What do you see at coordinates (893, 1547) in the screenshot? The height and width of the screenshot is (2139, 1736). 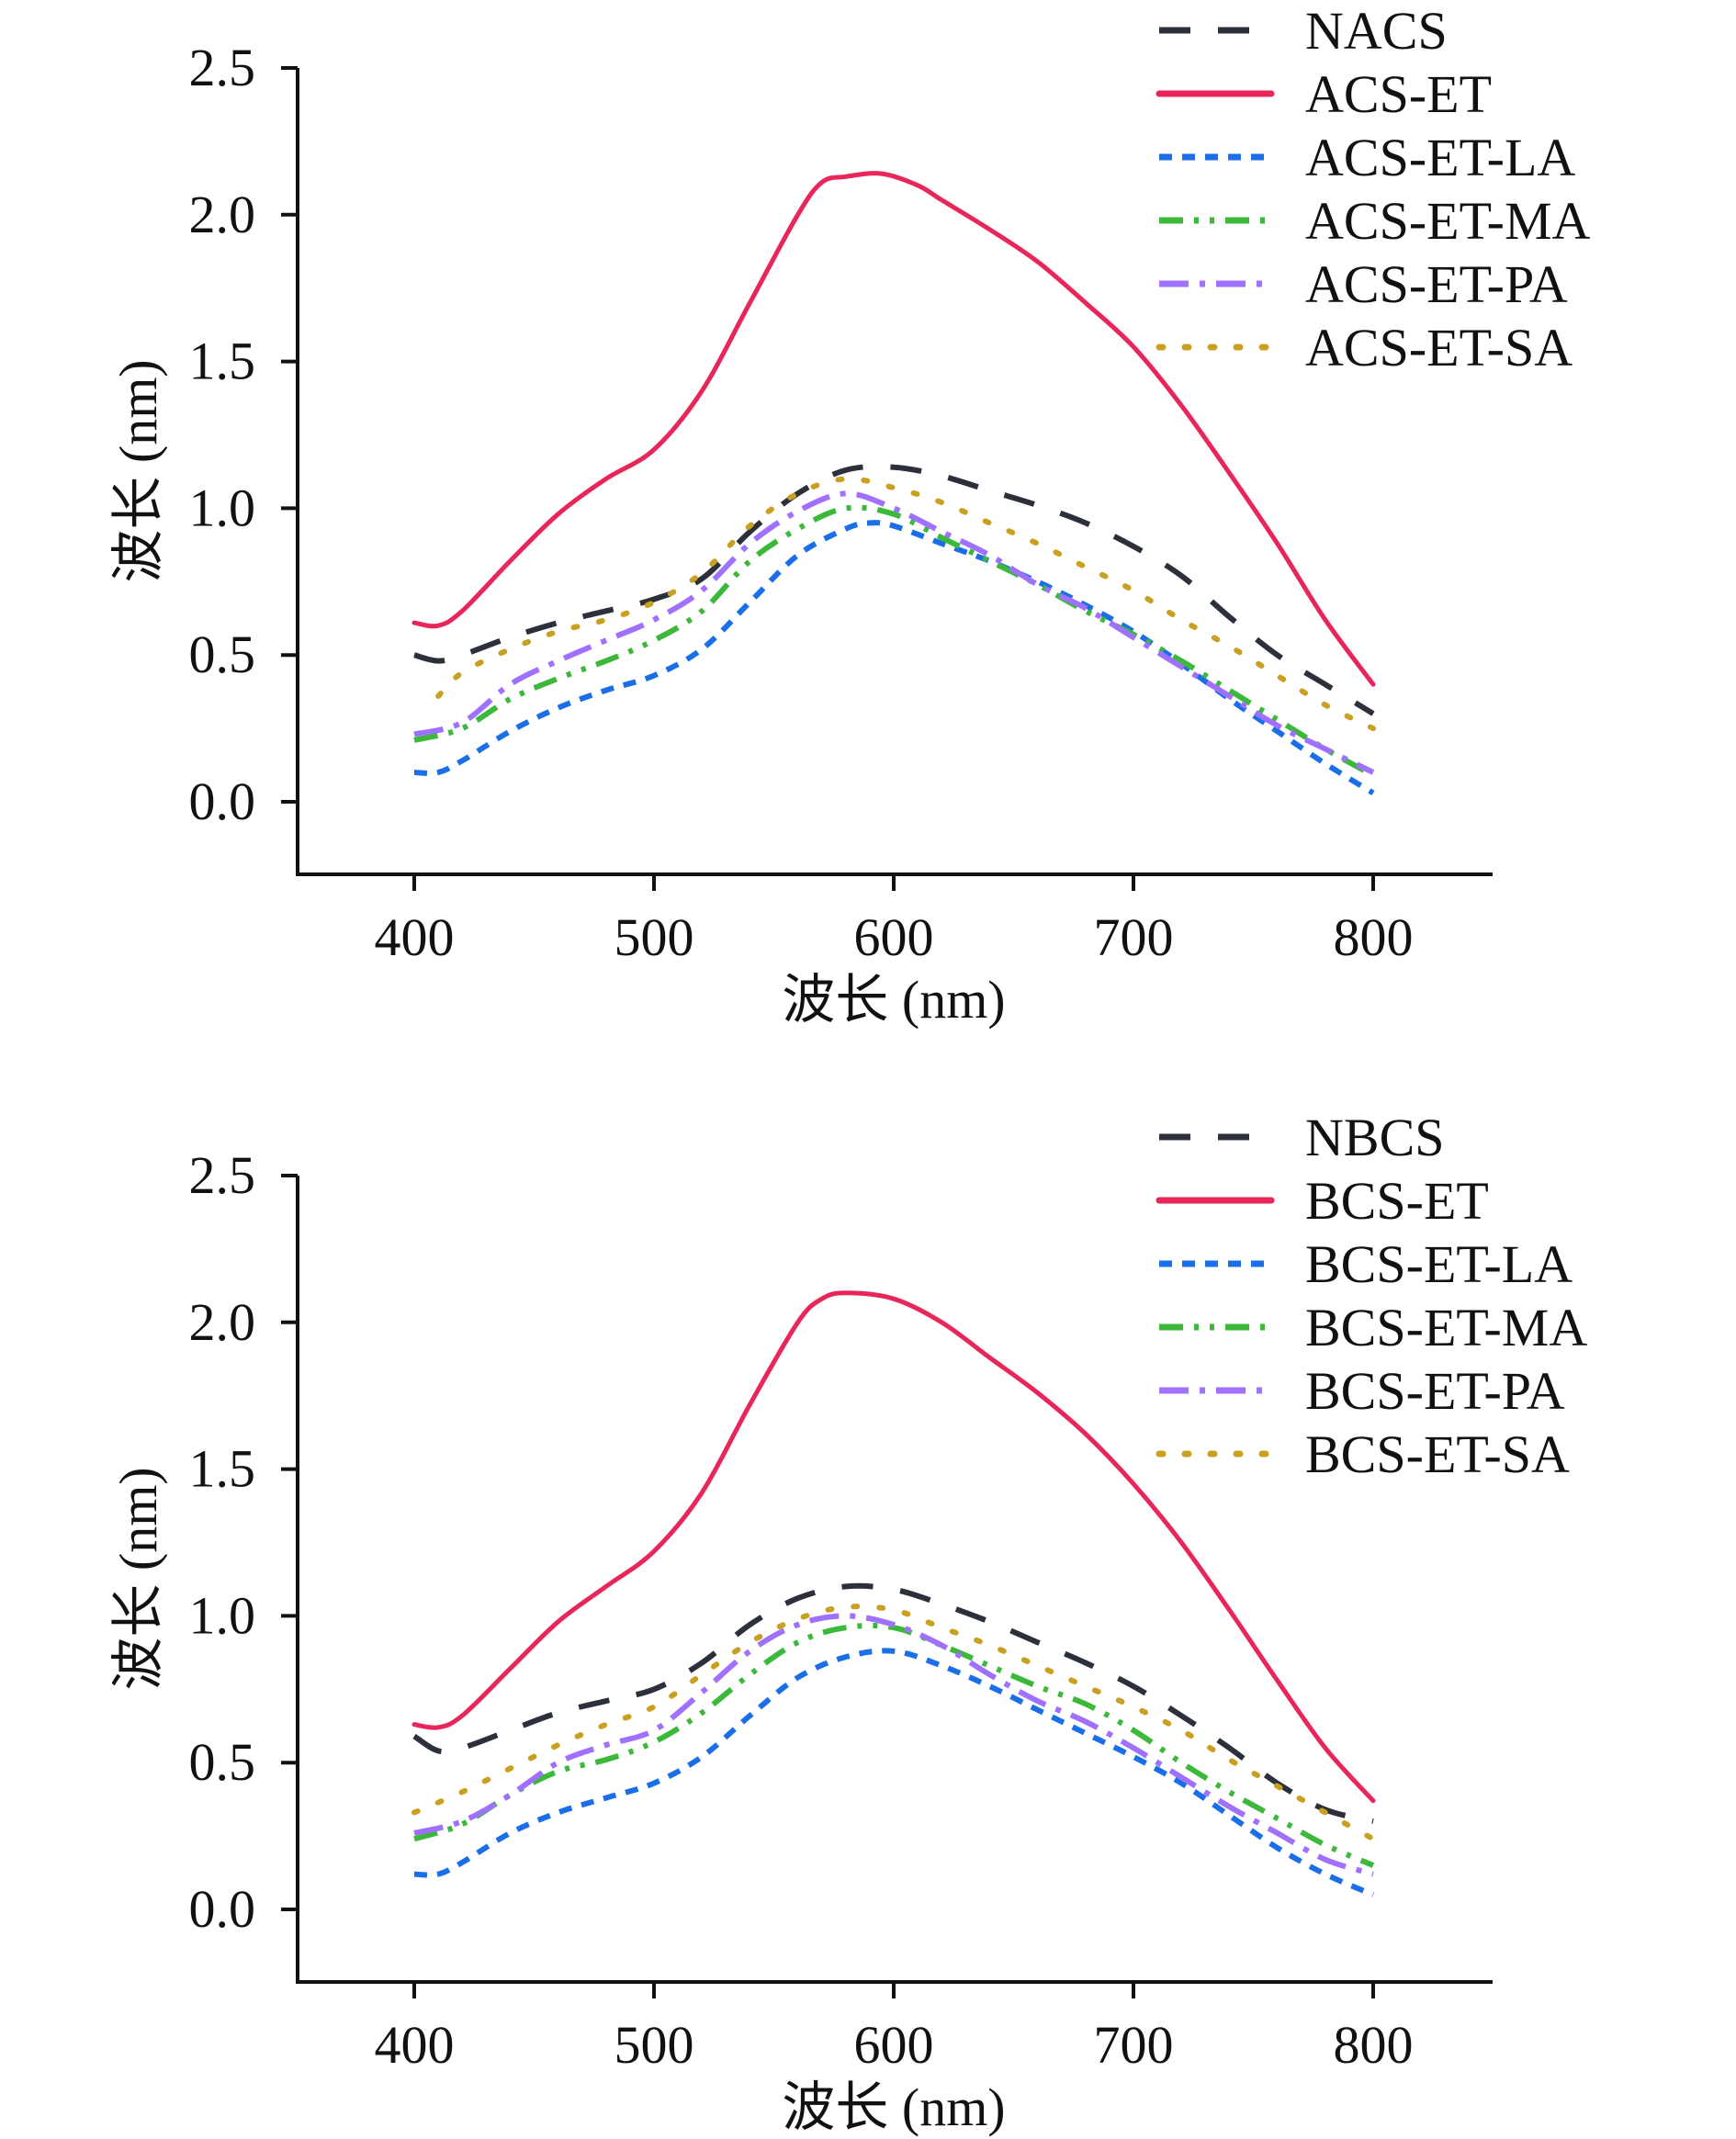 I see `series-line-bcs-et` at bounding box center [893, 1547].